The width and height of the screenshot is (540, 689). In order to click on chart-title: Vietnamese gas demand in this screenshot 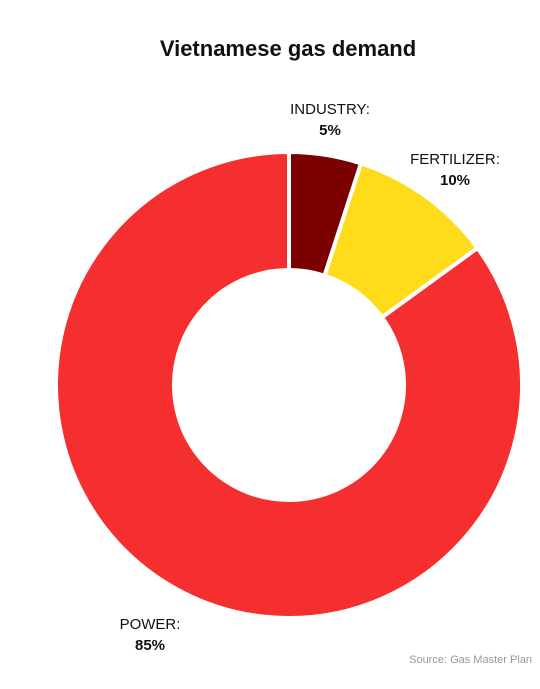, I will do `click(288, 48)`.